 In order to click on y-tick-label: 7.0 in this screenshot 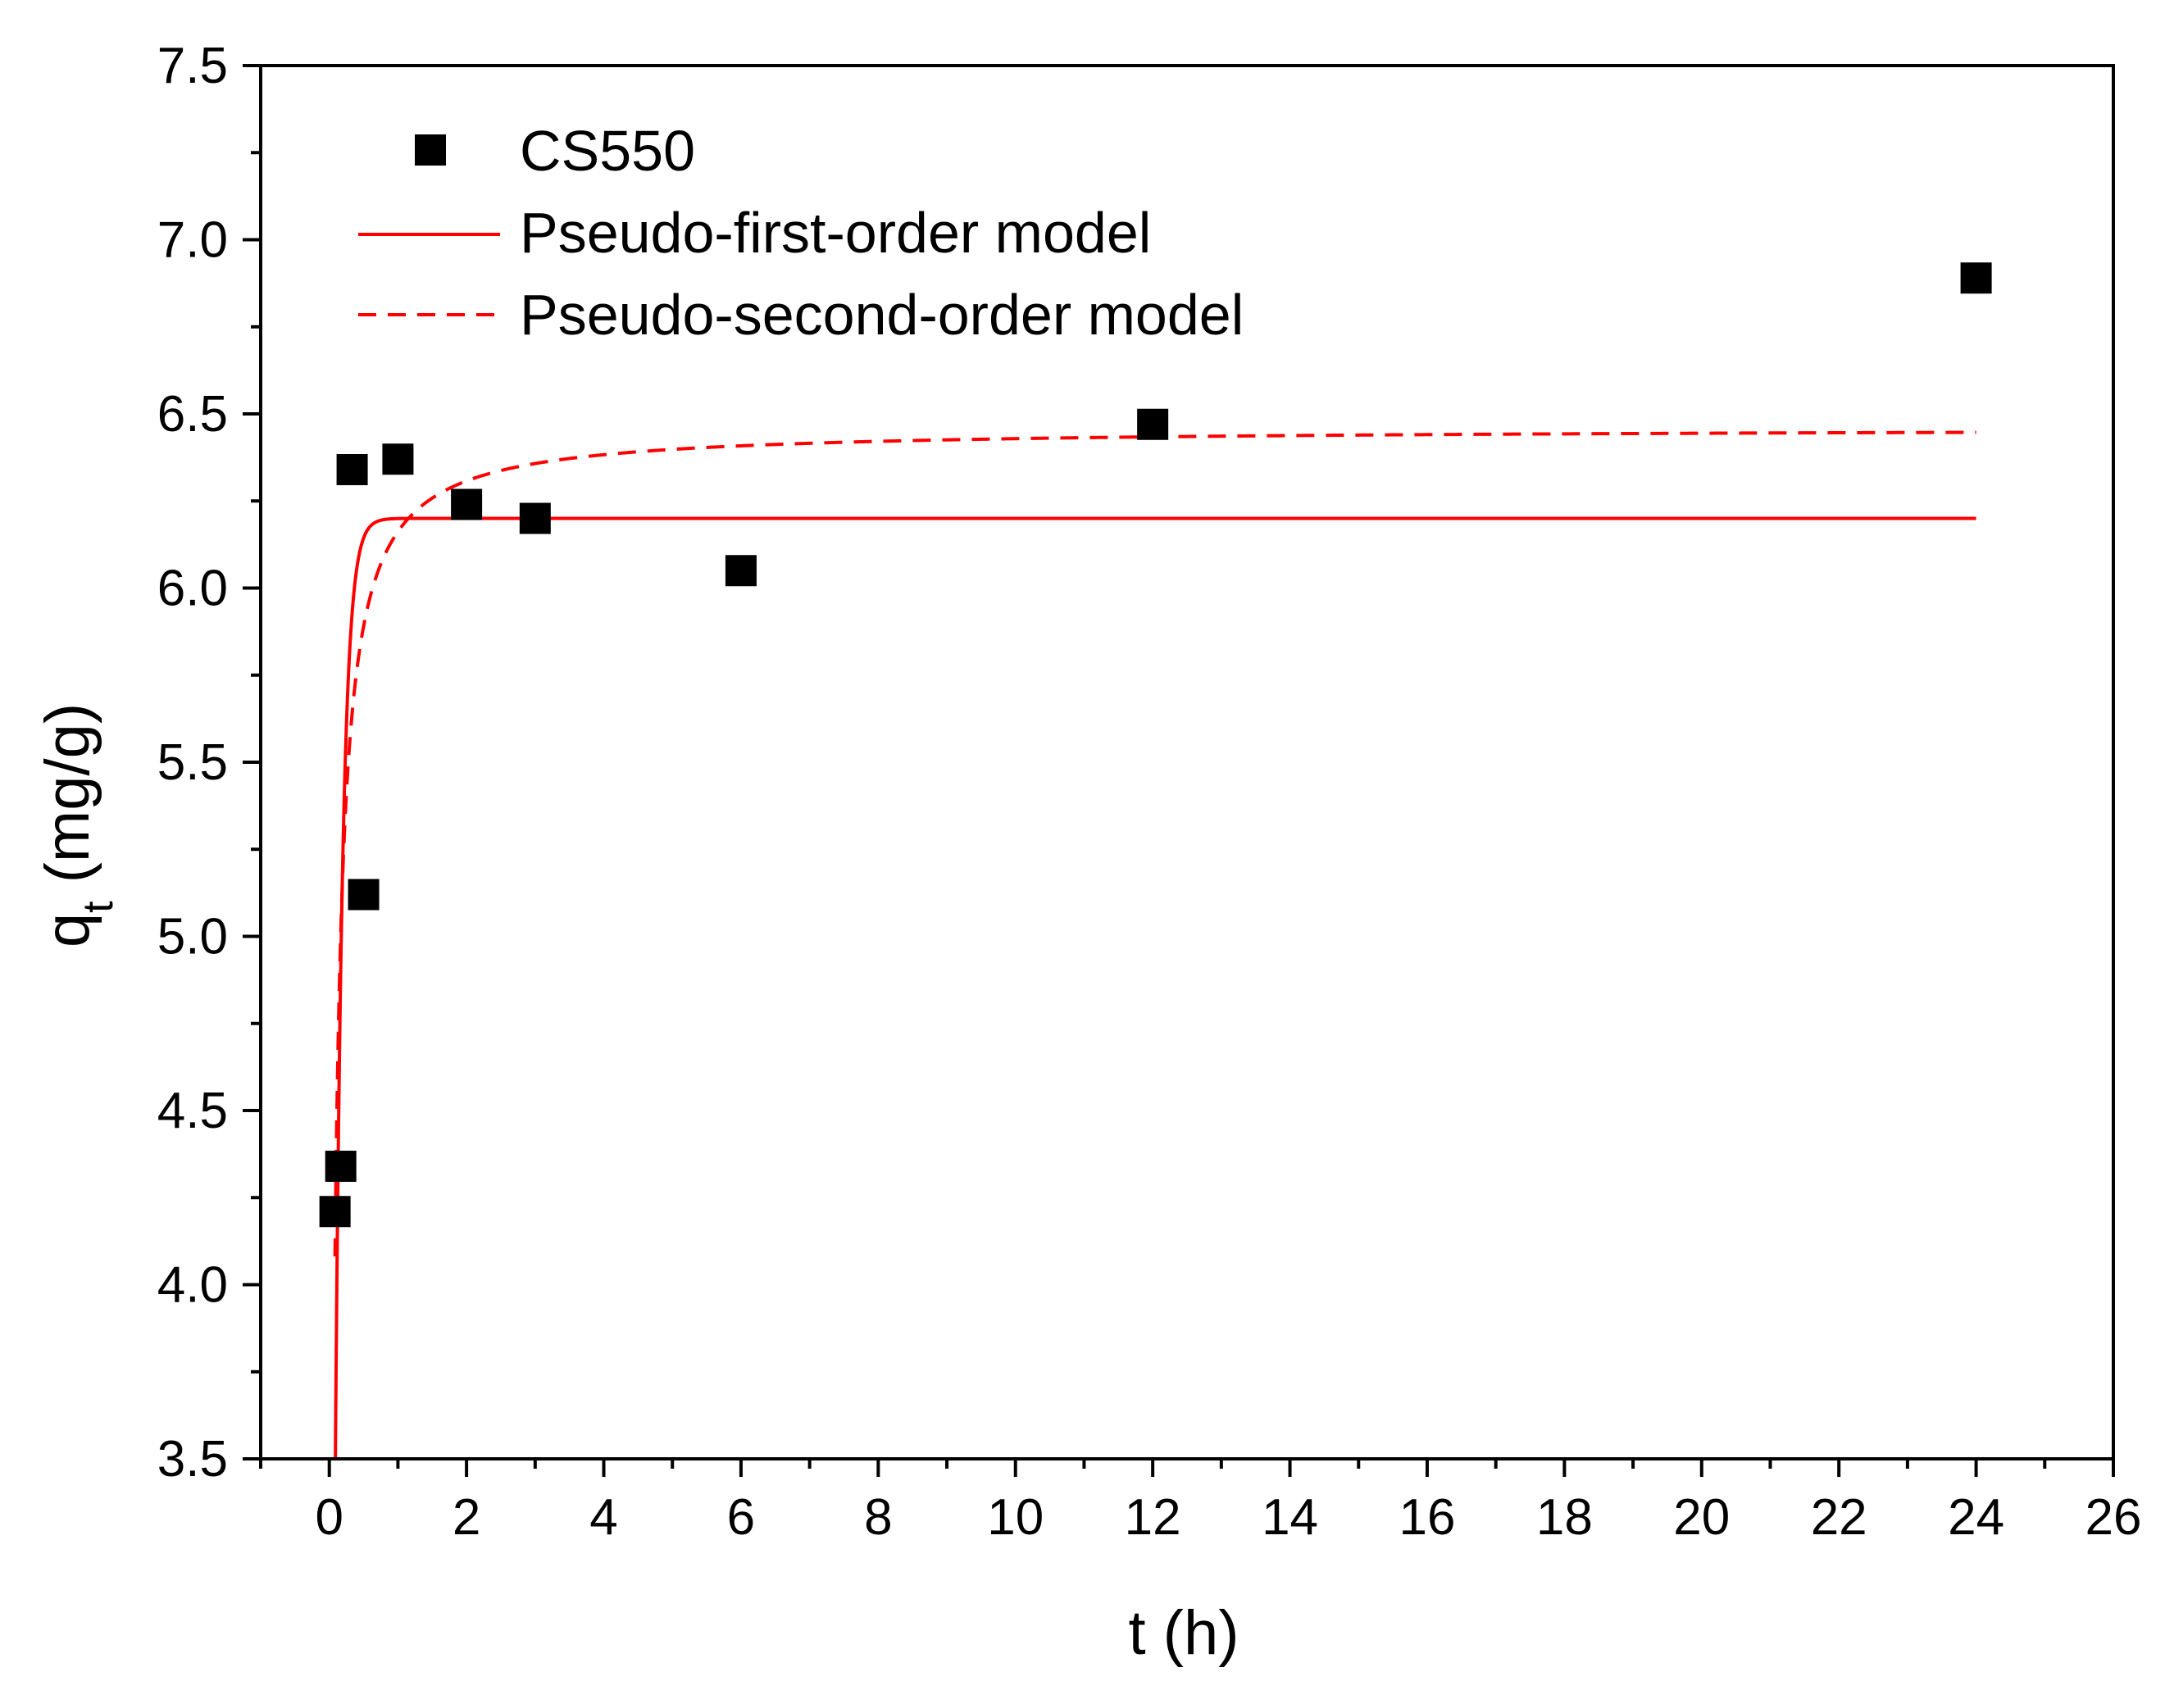, I will do `click(193, 241)`.